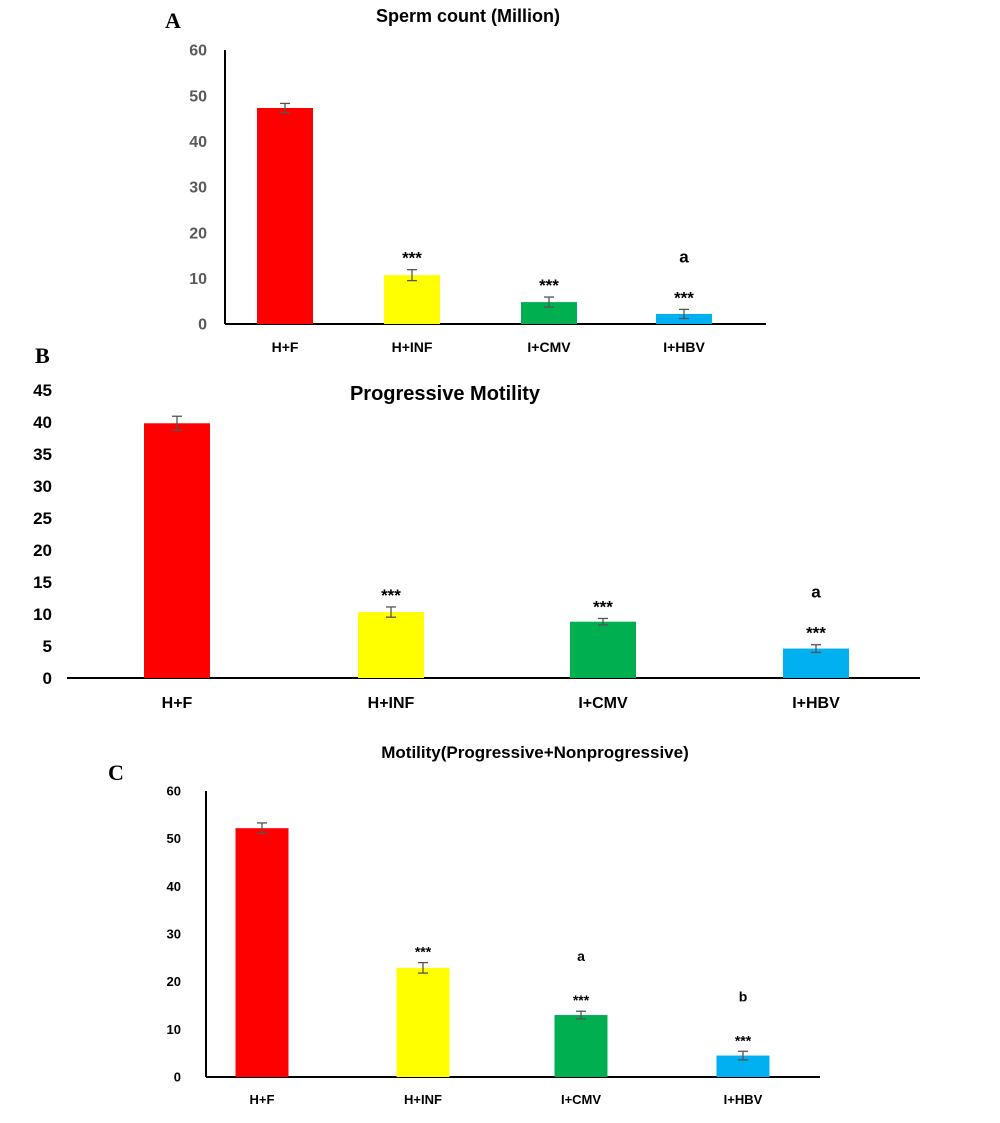 Image resolution: width=1000 pixels, height=1123 pixels. Describe the element at coordinates (743, 996) in the screenshot. I see `significance-letter: b` at that location.